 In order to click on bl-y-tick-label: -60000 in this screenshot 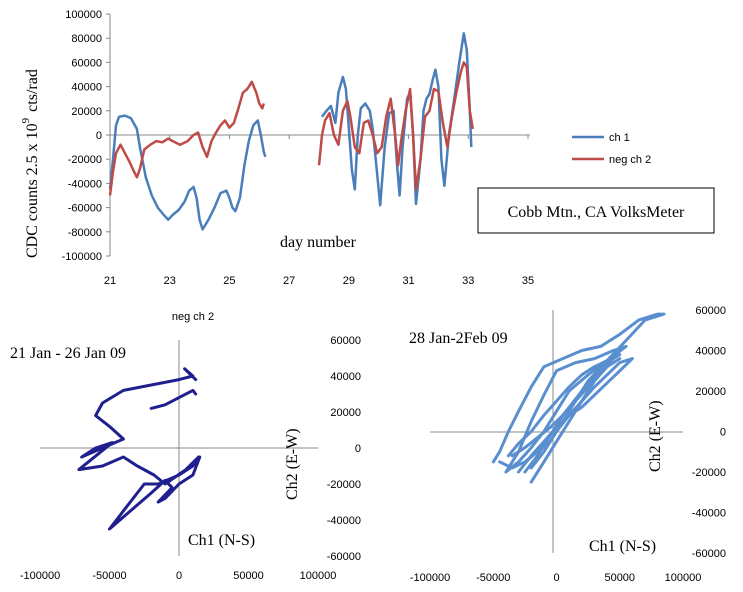, I will do `click(344, 557)`.